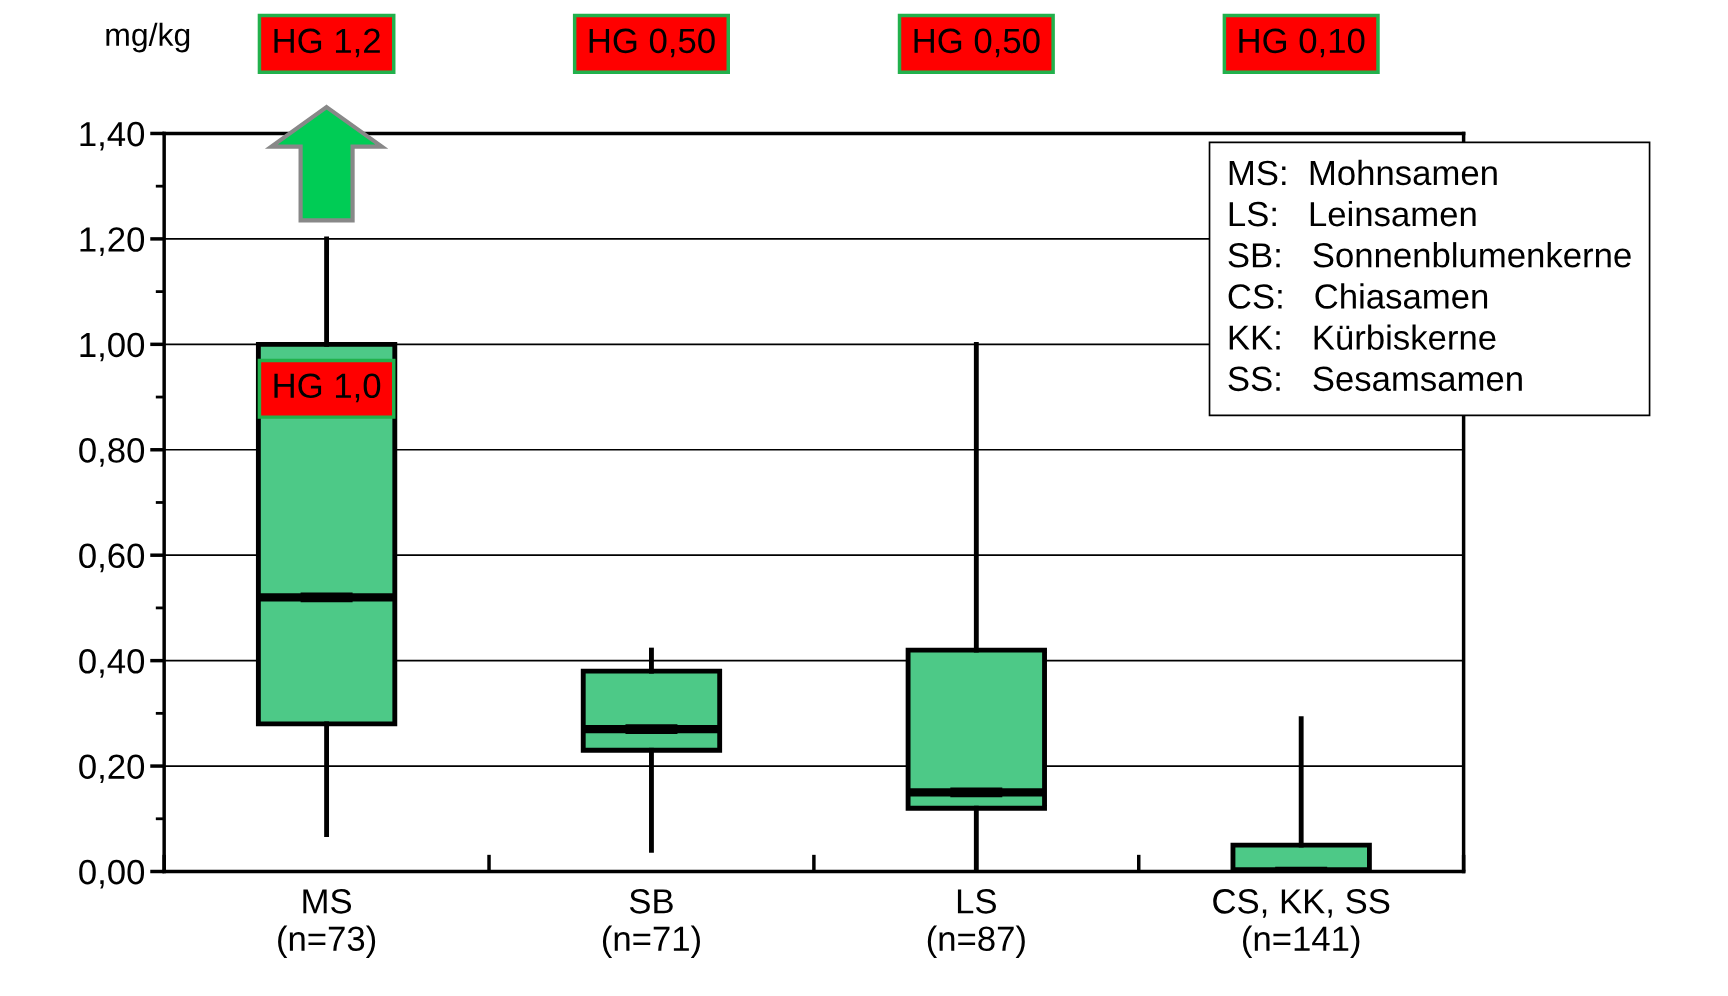  I want to click on text: HG 0,10, so click(1302, 43).